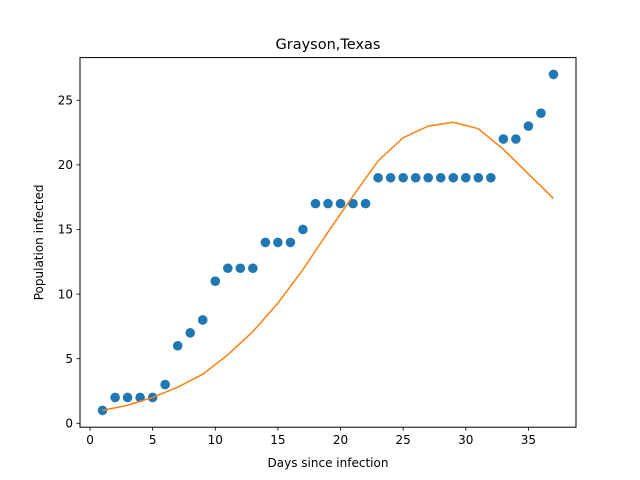 The height and width of the screenshot is (480, 640). I want to click on x-tick-label: 15, so click(277, 440).